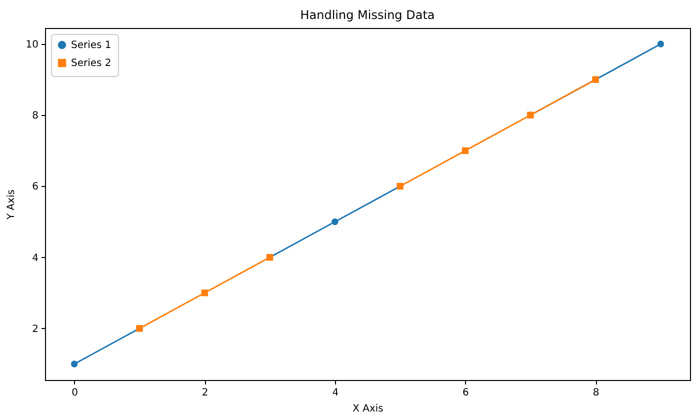  Describe the element at coordinates (465, 393) in the screenshot. I see `x-tick-label: 6` at that location.